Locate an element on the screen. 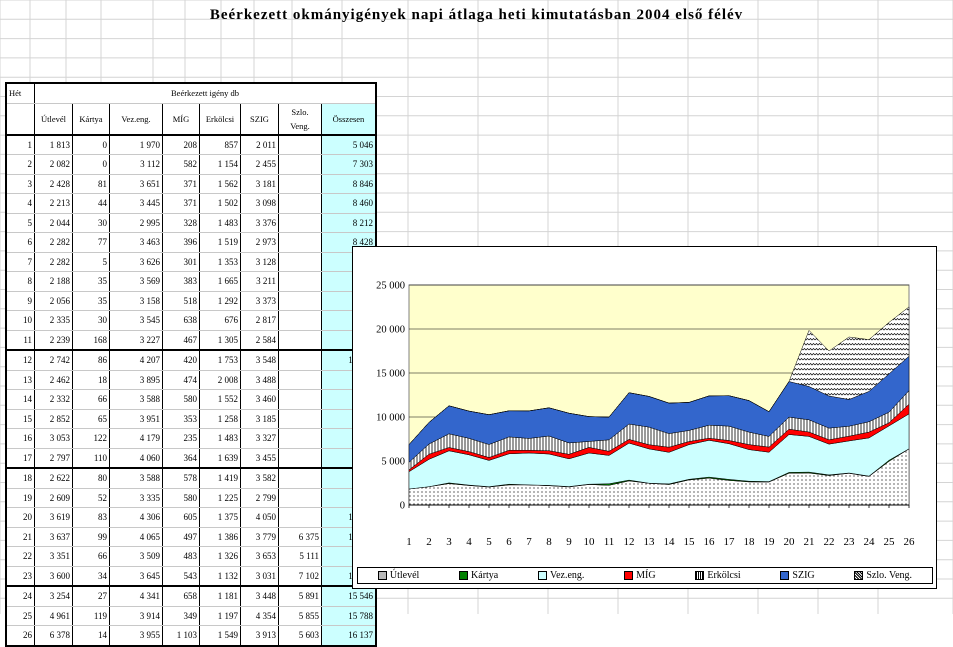 Image resolution: width=953 pixels, height=647 pixels. value-cell: 301 is located at coordinates (181, 262).